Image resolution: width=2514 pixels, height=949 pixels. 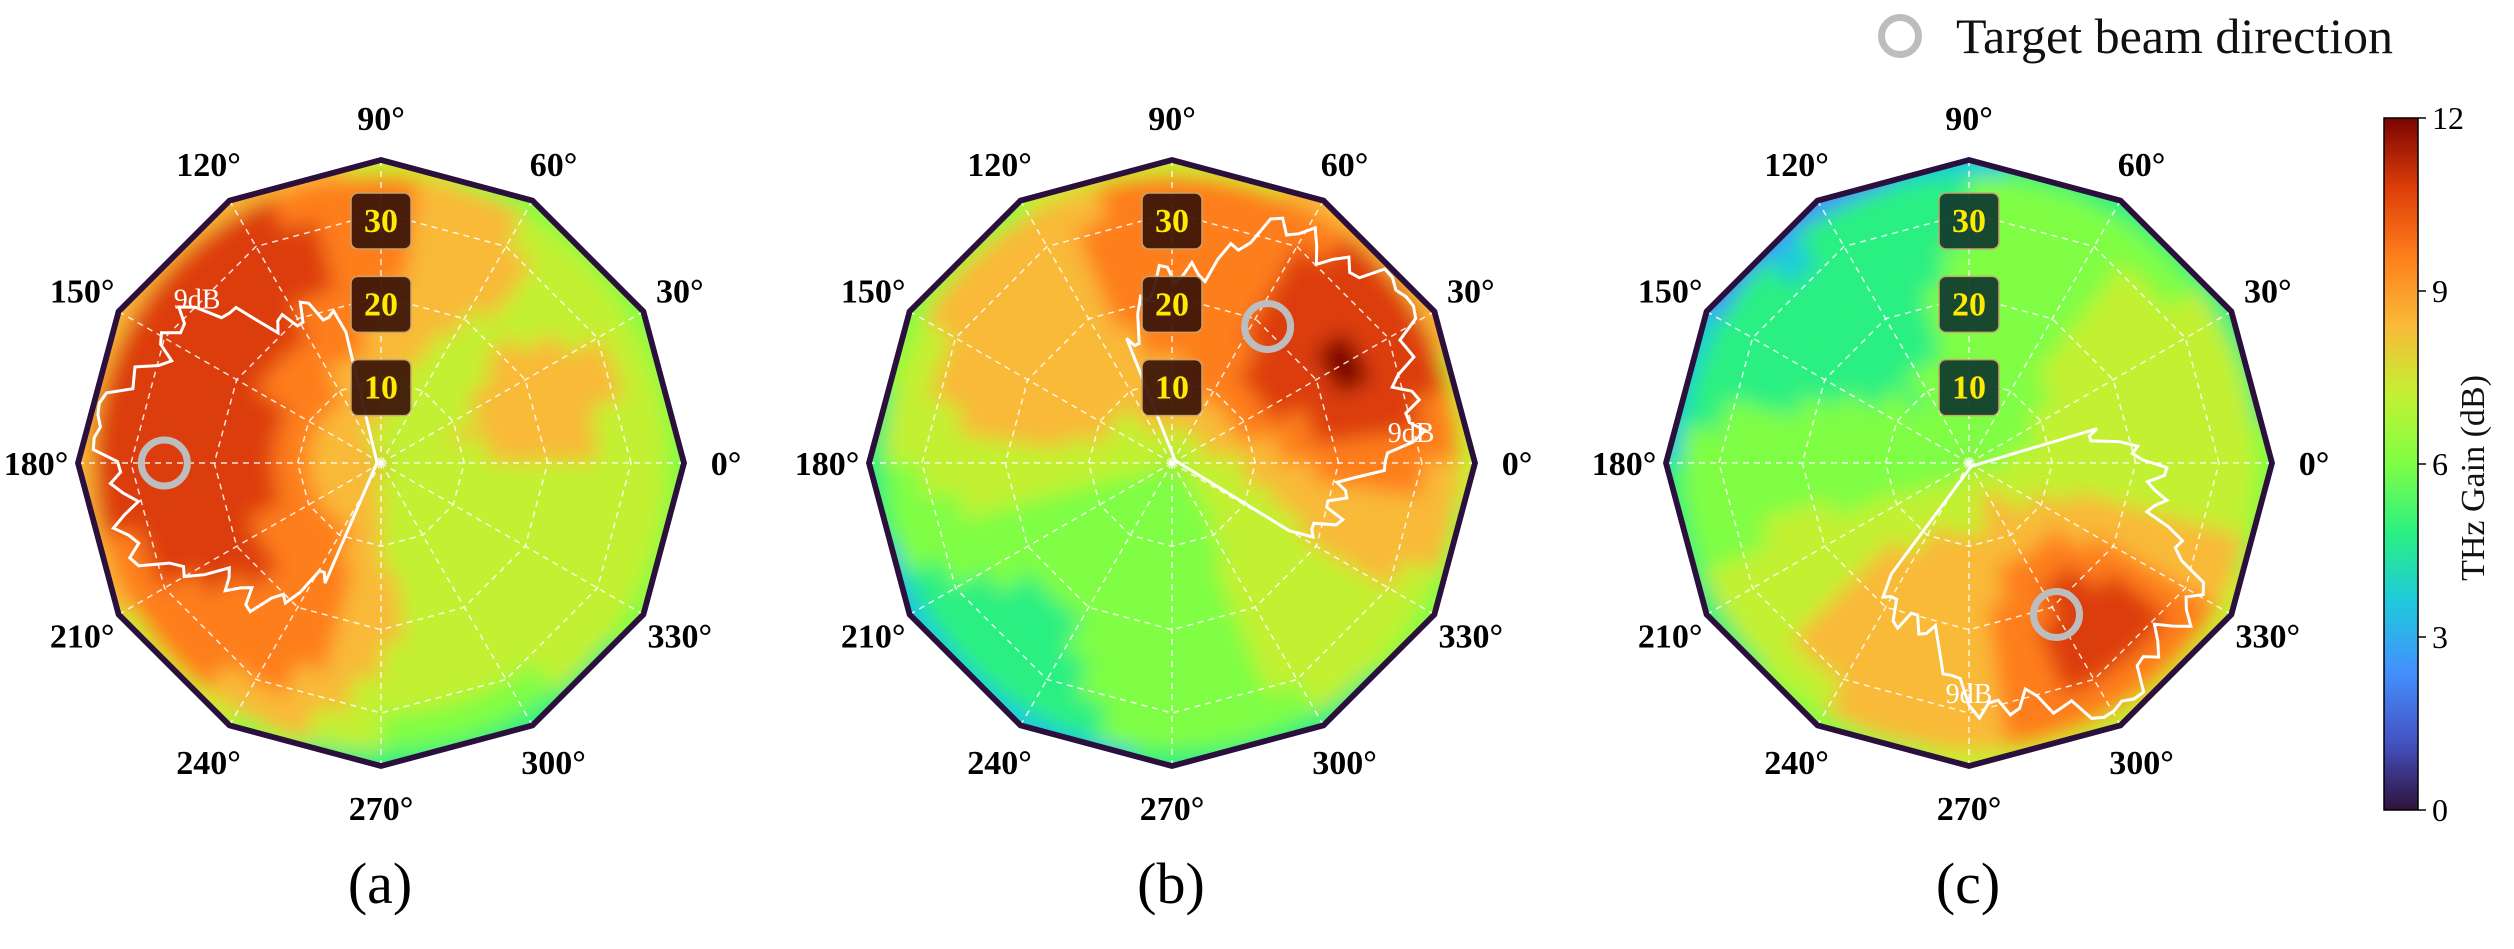 I want to click on radial-grid-ring, so click(x=1969, y=463).